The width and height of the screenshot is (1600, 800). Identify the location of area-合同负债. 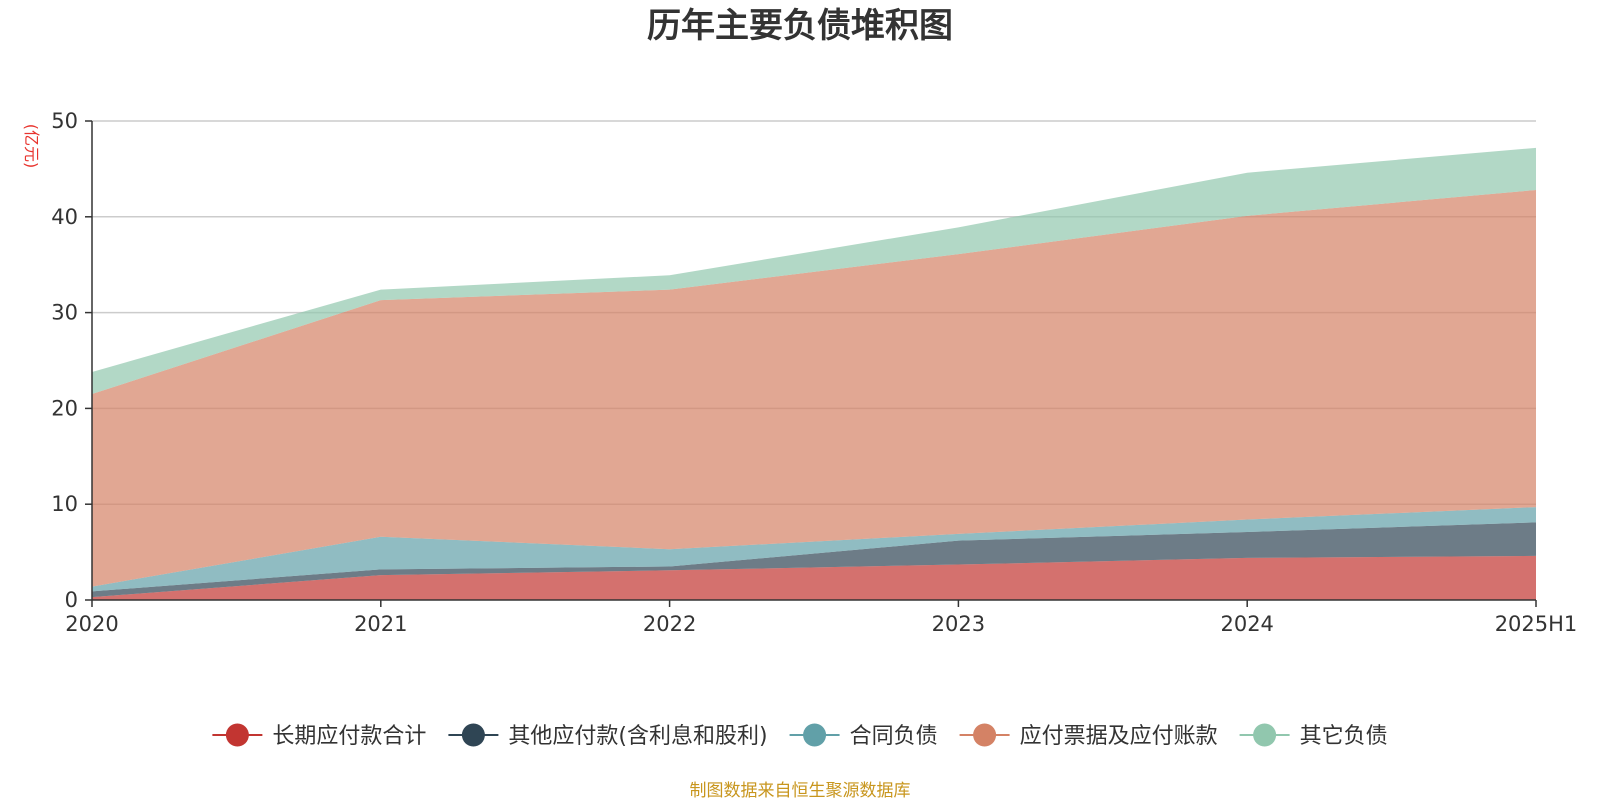
(814, 549).